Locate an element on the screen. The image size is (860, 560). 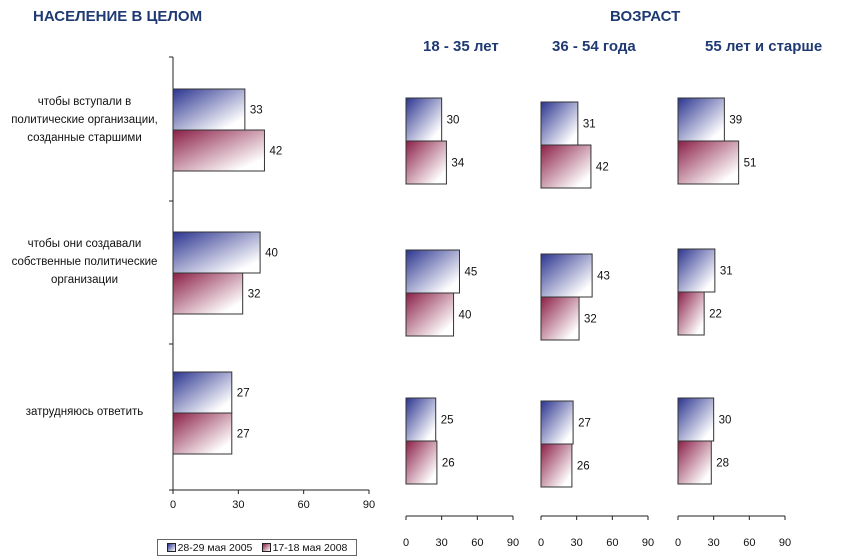
bar-age-55-plus-cat3-2005 is located at coordinates (696, 419).